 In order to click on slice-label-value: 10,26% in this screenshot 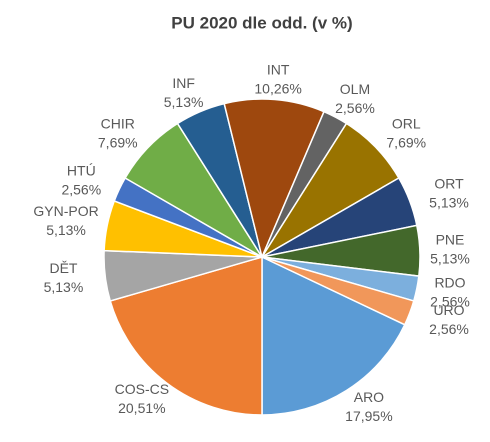, I will do `click(277, 88)`.